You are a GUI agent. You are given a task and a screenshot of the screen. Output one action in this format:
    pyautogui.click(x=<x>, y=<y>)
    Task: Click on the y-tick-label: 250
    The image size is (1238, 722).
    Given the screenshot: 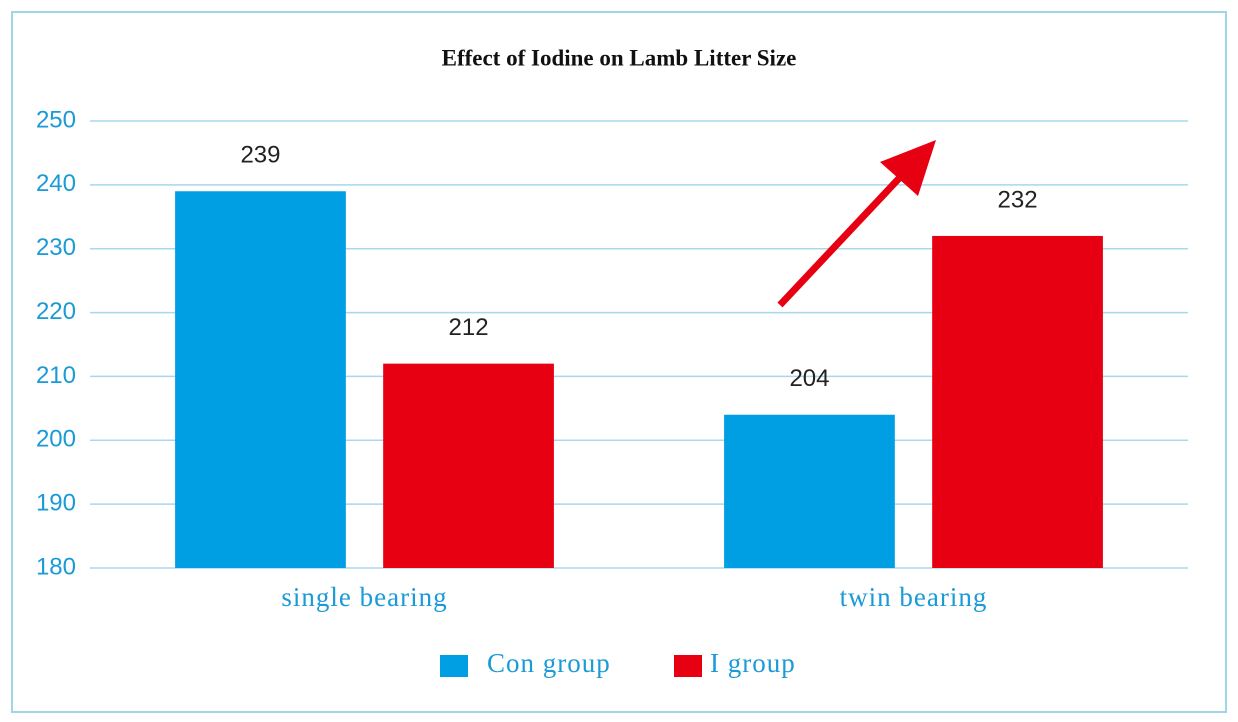 What is the action you would take?
    pyautogui.click(x=56, y=119)
    